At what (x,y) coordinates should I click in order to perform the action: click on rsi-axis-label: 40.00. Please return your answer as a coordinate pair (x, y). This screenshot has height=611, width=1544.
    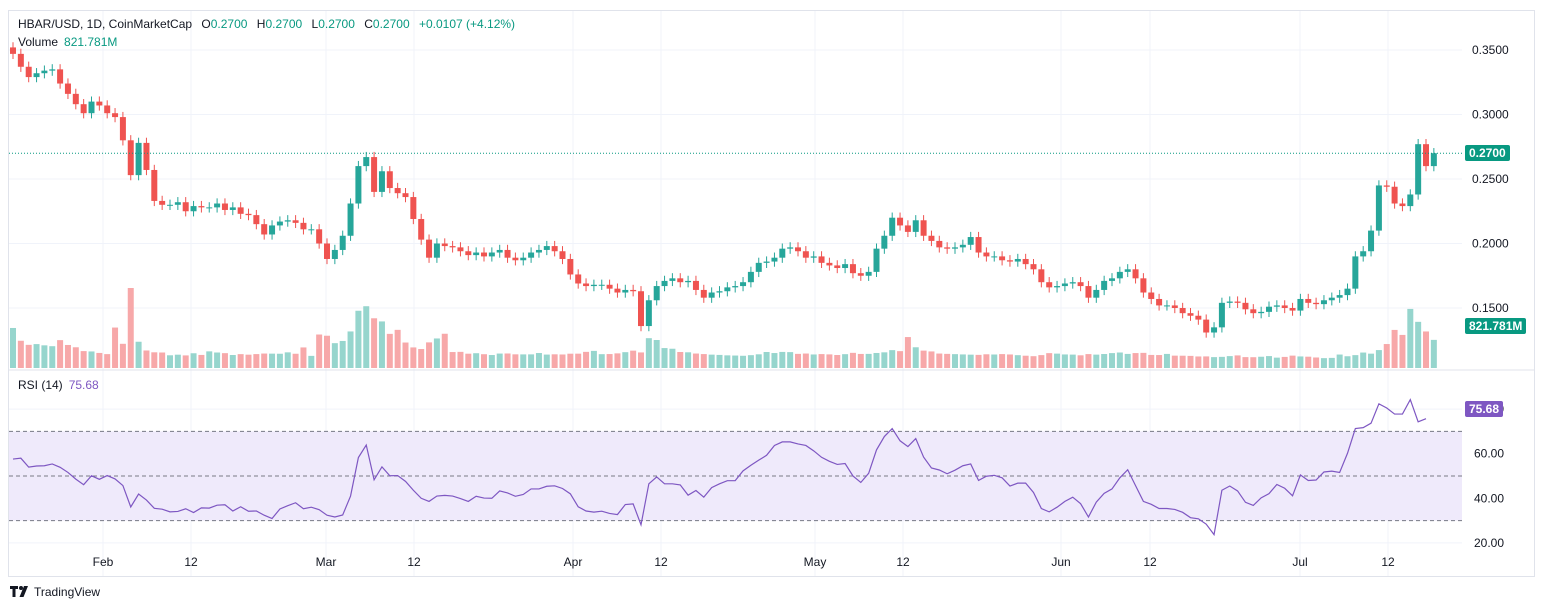
    Looking at the image, I should click on (1489, 498).